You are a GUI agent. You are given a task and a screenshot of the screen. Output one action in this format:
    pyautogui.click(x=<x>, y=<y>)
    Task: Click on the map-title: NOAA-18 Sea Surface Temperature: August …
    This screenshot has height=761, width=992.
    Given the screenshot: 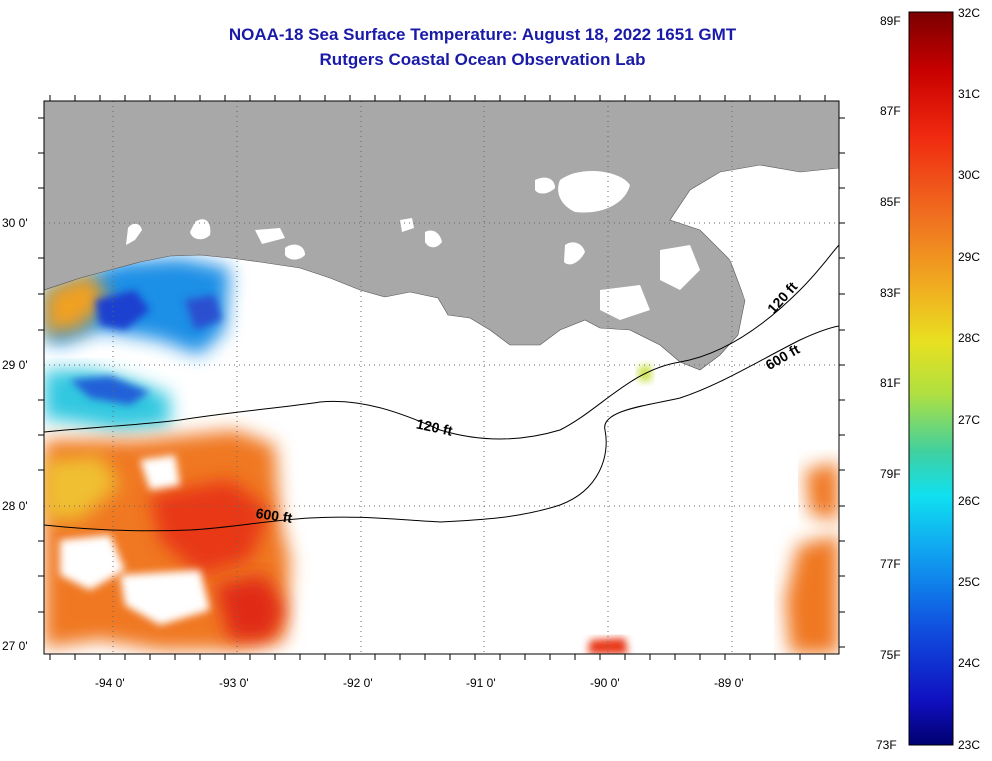 What is the action you would take?
    pyautogui.click(x=482, y=34)
    